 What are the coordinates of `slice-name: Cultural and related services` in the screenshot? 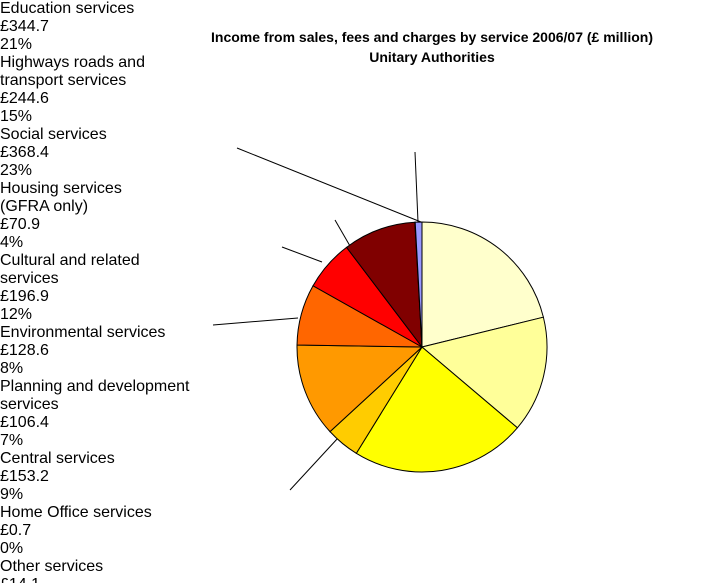 It's located at (70, 269).